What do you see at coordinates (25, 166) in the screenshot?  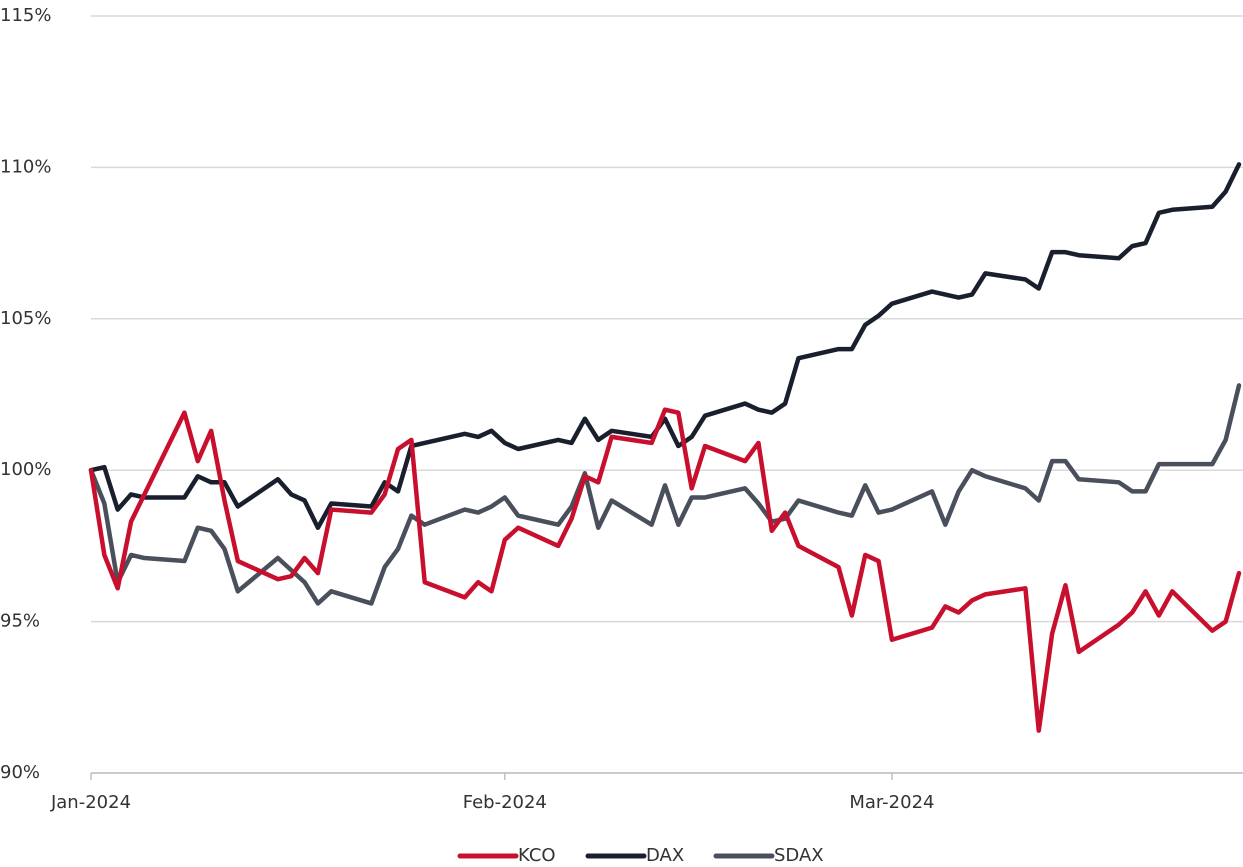 I see `y-tick-label: 110%` at bounding box center [25, 166].